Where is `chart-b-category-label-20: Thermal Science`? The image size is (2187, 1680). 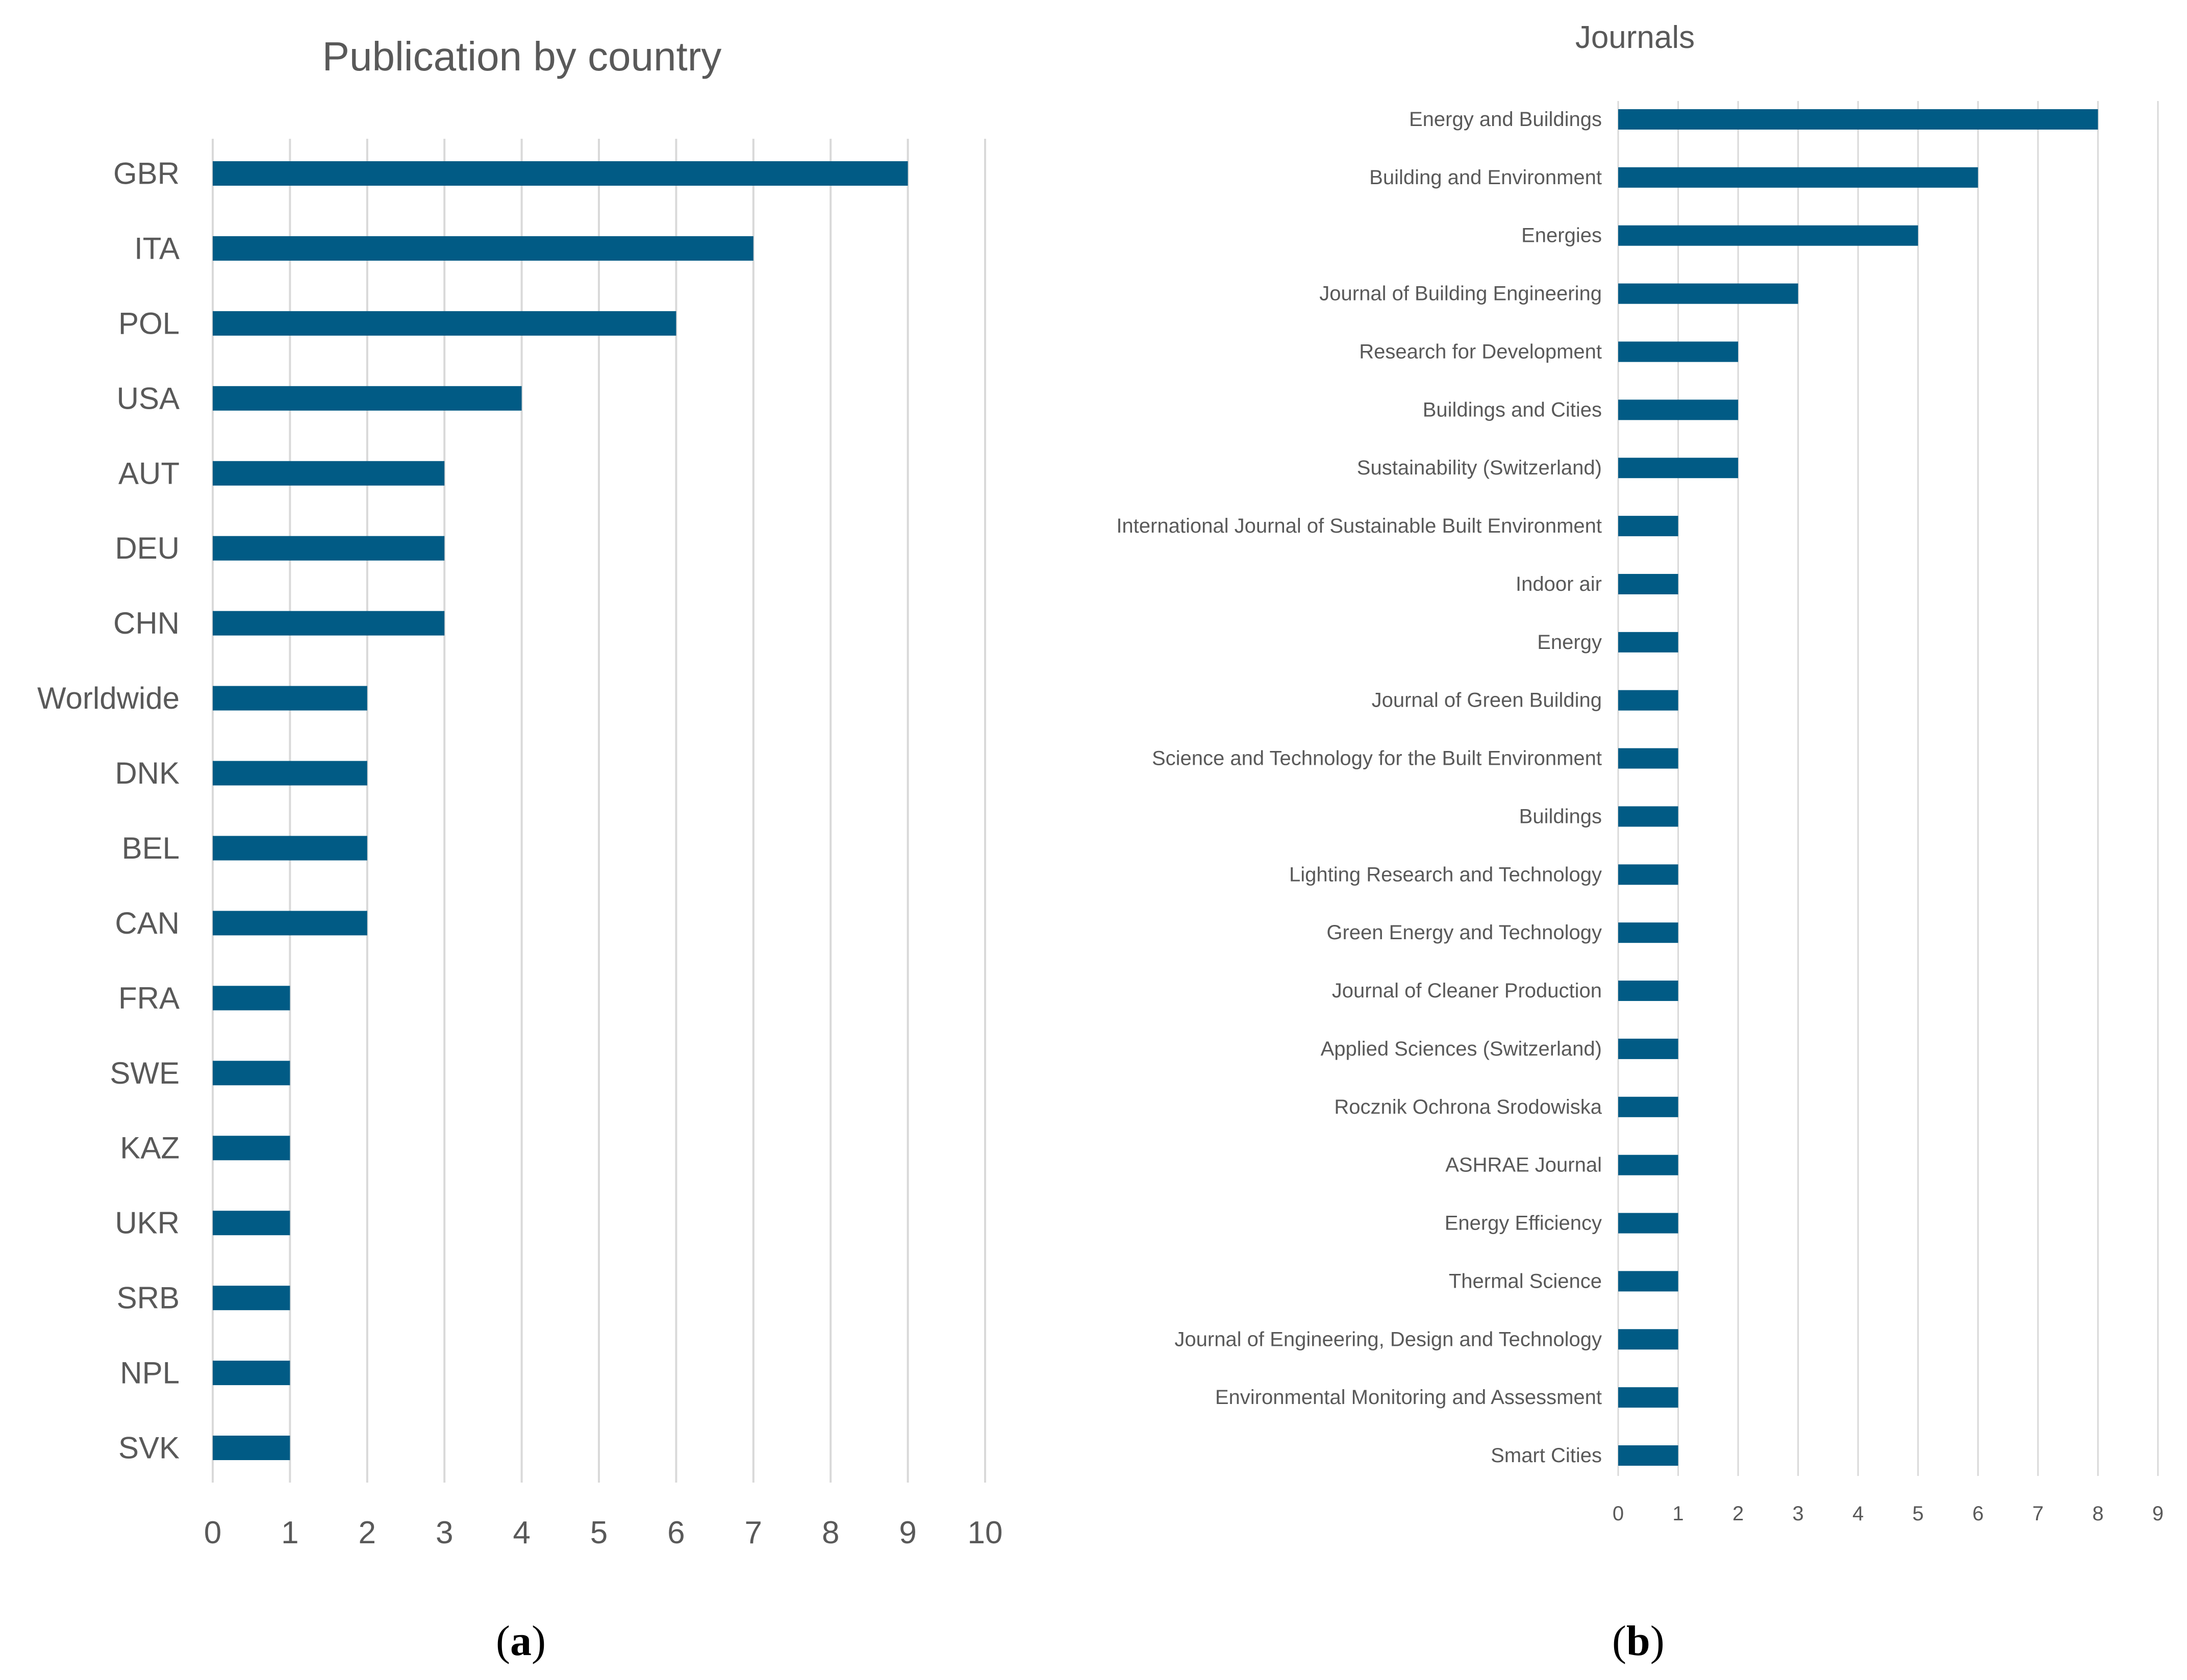
chart-b-category-label-20: Thermal Science is located at coordinates (1525, 1281).